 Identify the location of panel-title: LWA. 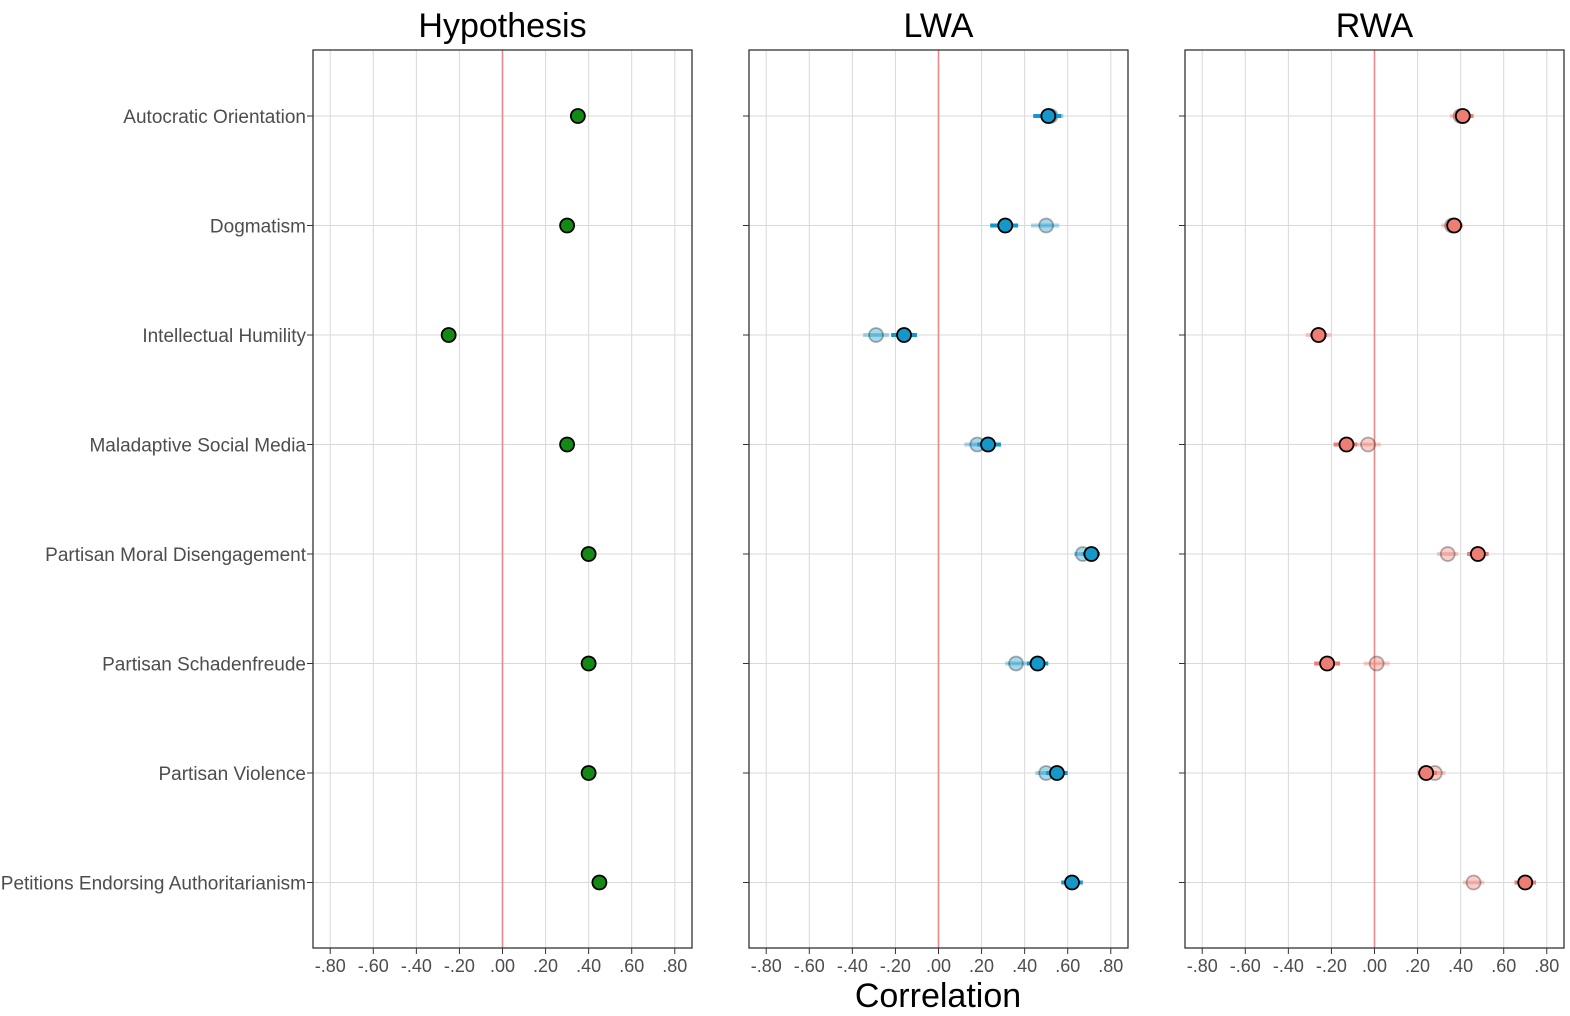
(939, 26).